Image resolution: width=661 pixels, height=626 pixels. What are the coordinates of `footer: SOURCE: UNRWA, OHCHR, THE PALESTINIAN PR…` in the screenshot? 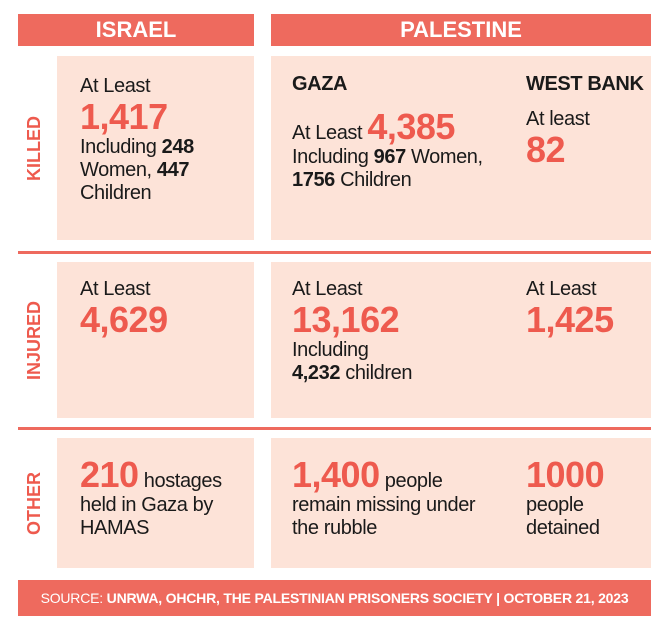 It's located at (334, 598).